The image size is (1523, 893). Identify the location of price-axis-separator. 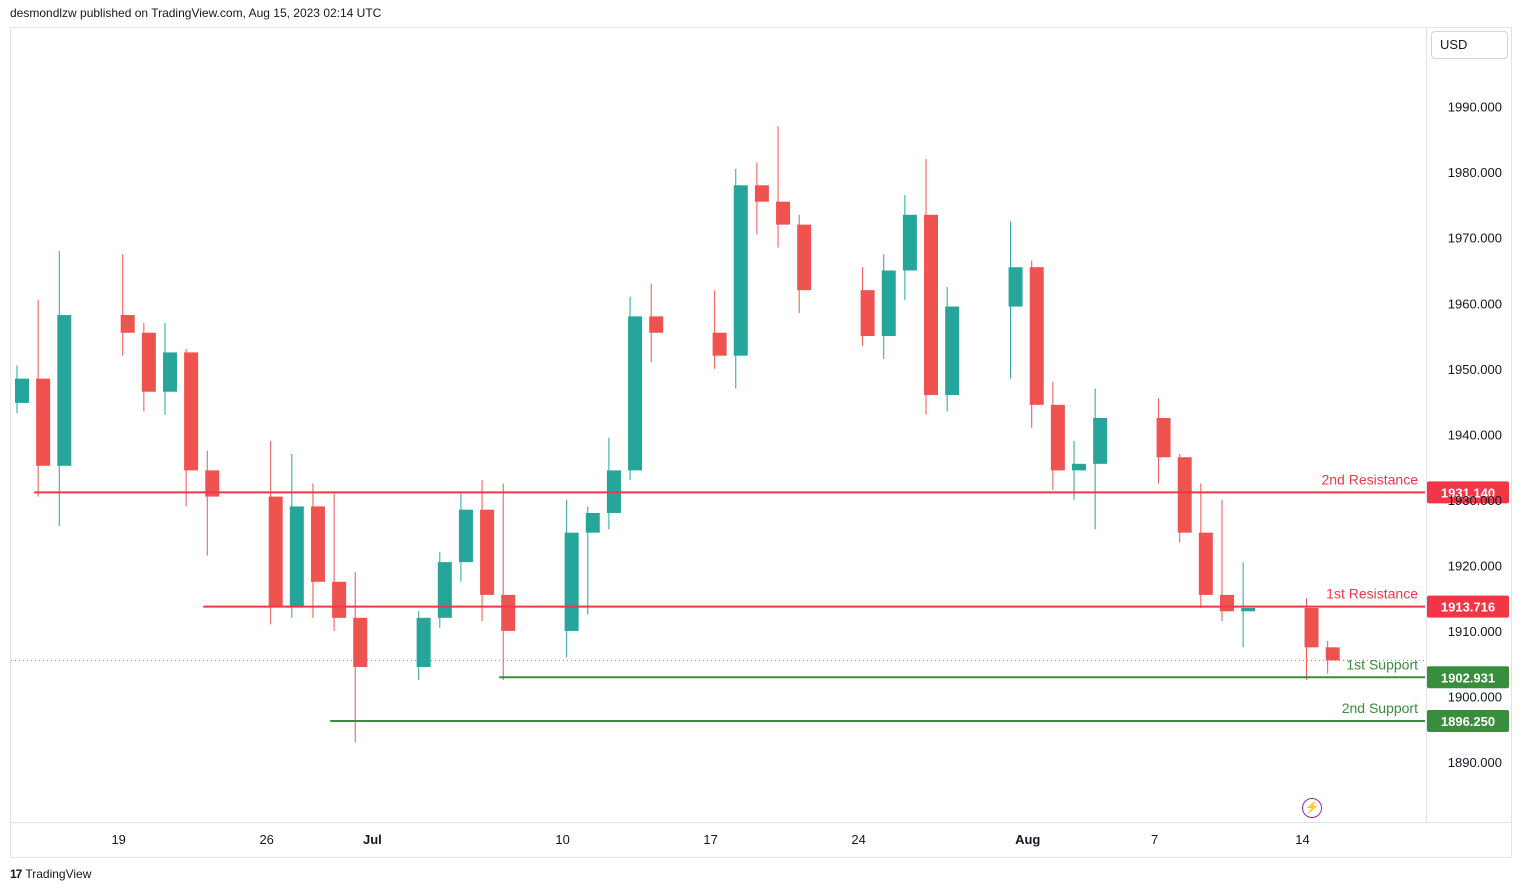
(1426, 424).